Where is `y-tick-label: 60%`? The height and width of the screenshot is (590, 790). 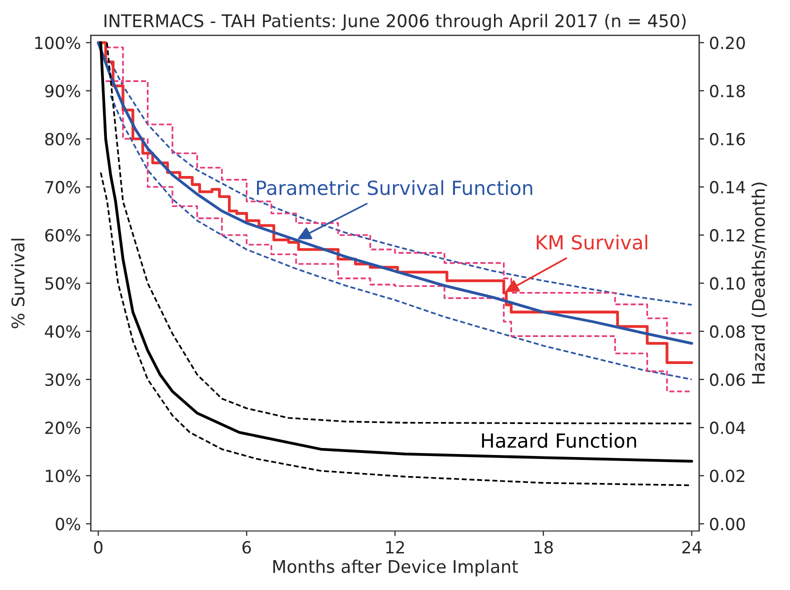
y-tick-label: 60% is located at coordinates (62, 235).